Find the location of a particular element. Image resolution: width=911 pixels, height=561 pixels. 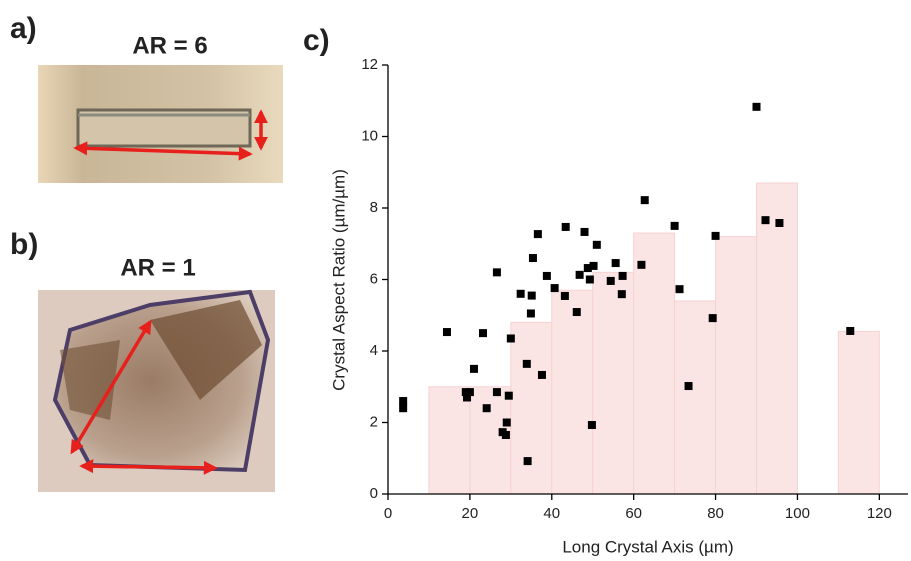

y-tick-label: 8 is located at coordinates (374, 207).